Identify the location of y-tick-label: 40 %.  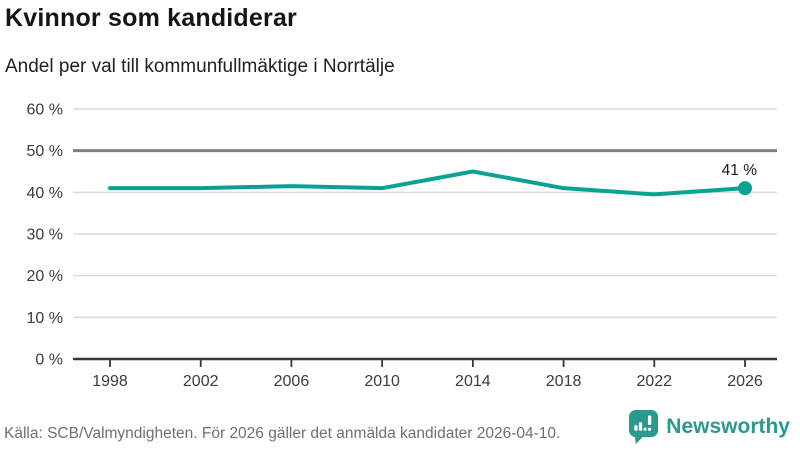
(45, 193).